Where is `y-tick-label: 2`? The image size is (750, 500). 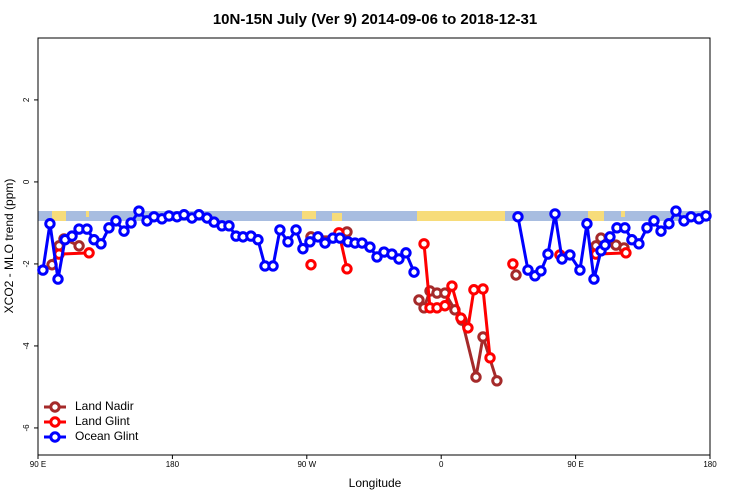
y-tick-label: 2 is located at coordinates (26, 99).